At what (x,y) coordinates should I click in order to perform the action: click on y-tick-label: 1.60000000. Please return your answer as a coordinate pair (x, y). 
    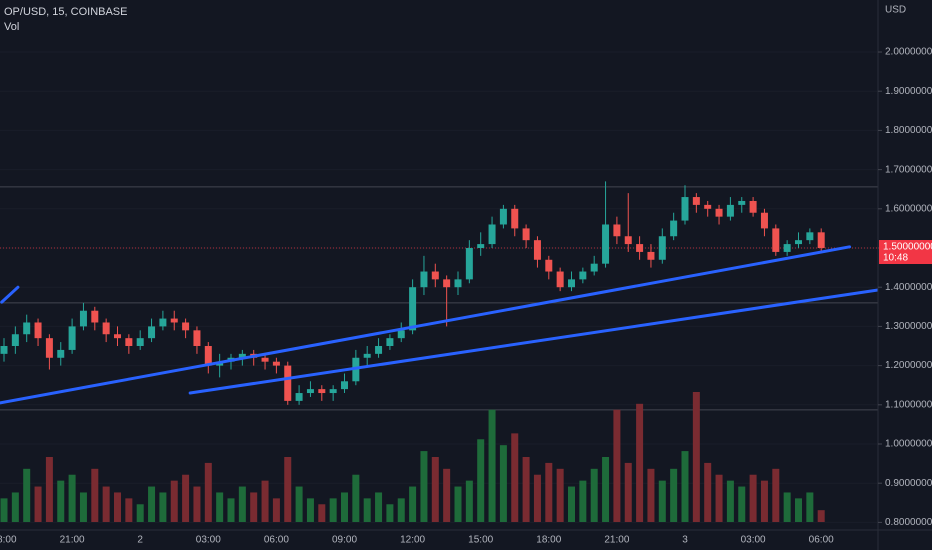
    Looking at the image, I should click on (908, 208).